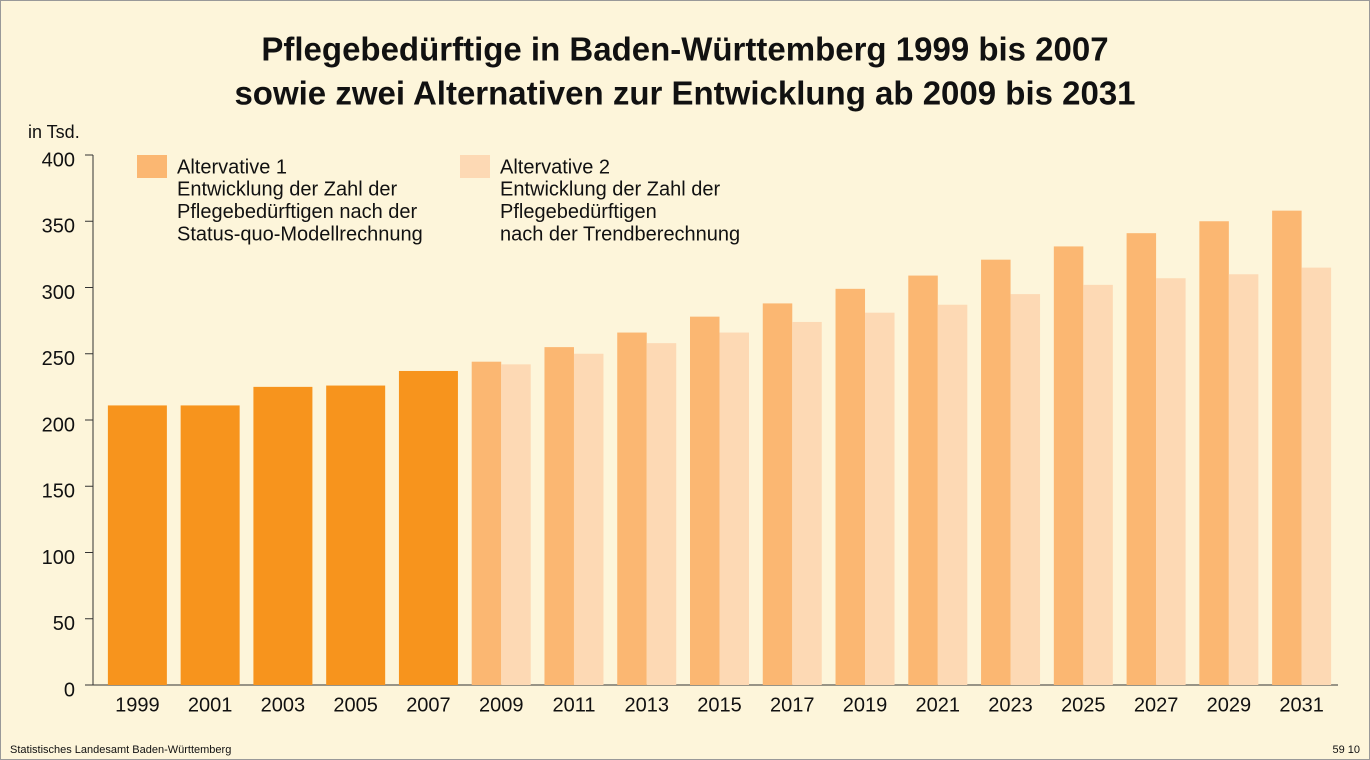  Describe the element at coordinates (865, 705) in the screenshot. I see `x-tick-label: 2019` at that location.